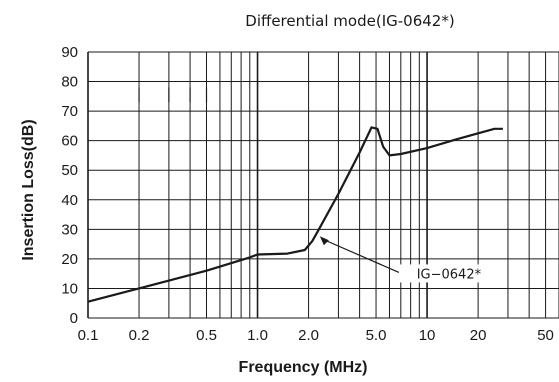 The width and height of the screenshot is (559, 382). I want to click on x-tick-label: 0.2, so click(139, 335).